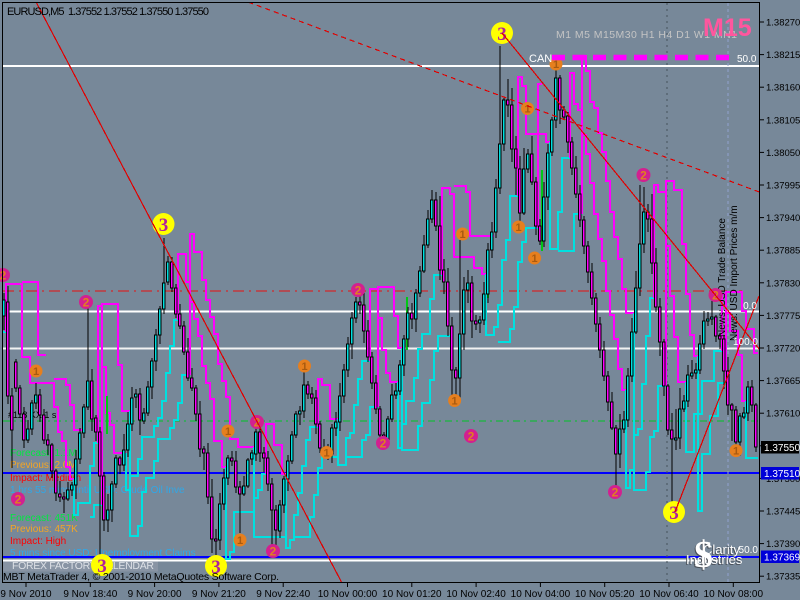  I want to click on svg-text: 1.37550, so click(782, 448).